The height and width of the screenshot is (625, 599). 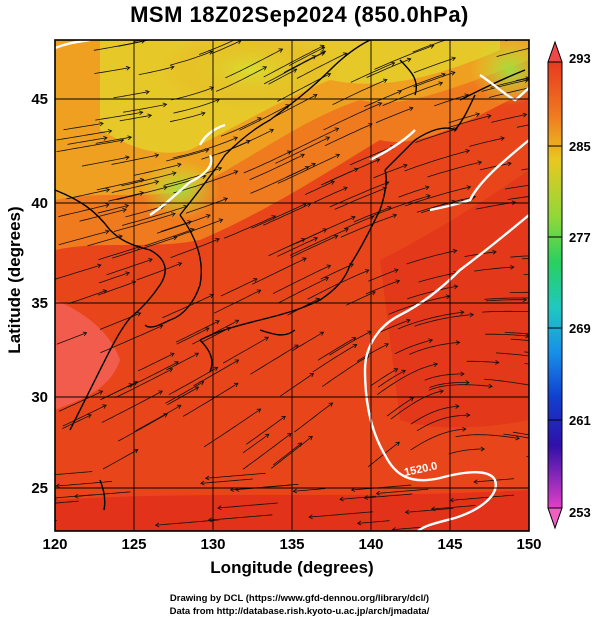 I want to click on colorbar-tick-285: 285, so click(x=580, y=146).